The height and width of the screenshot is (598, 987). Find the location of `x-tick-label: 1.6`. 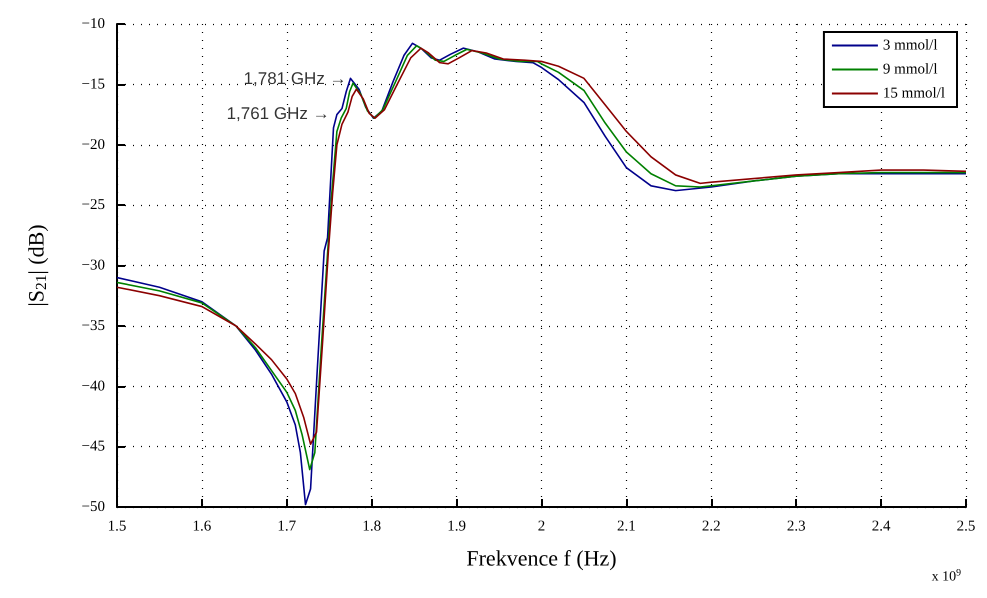

x-tick-label: 1.6 is located at coordinates (202, 526).